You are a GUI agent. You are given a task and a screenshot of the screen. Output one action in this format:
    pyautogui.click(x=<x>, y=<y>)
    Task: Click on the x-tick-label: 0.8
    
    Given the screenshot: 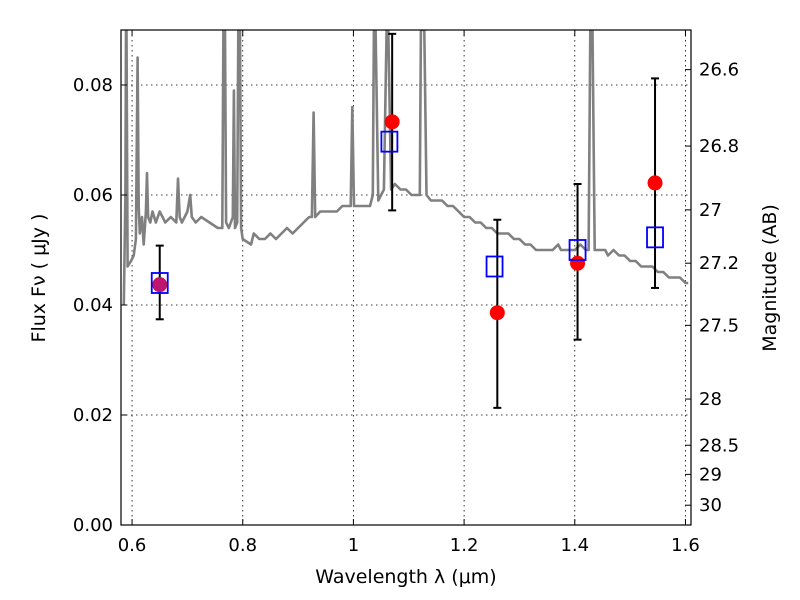 What is the action you would take?
    pyautogui.click(x=242, y=545)
    